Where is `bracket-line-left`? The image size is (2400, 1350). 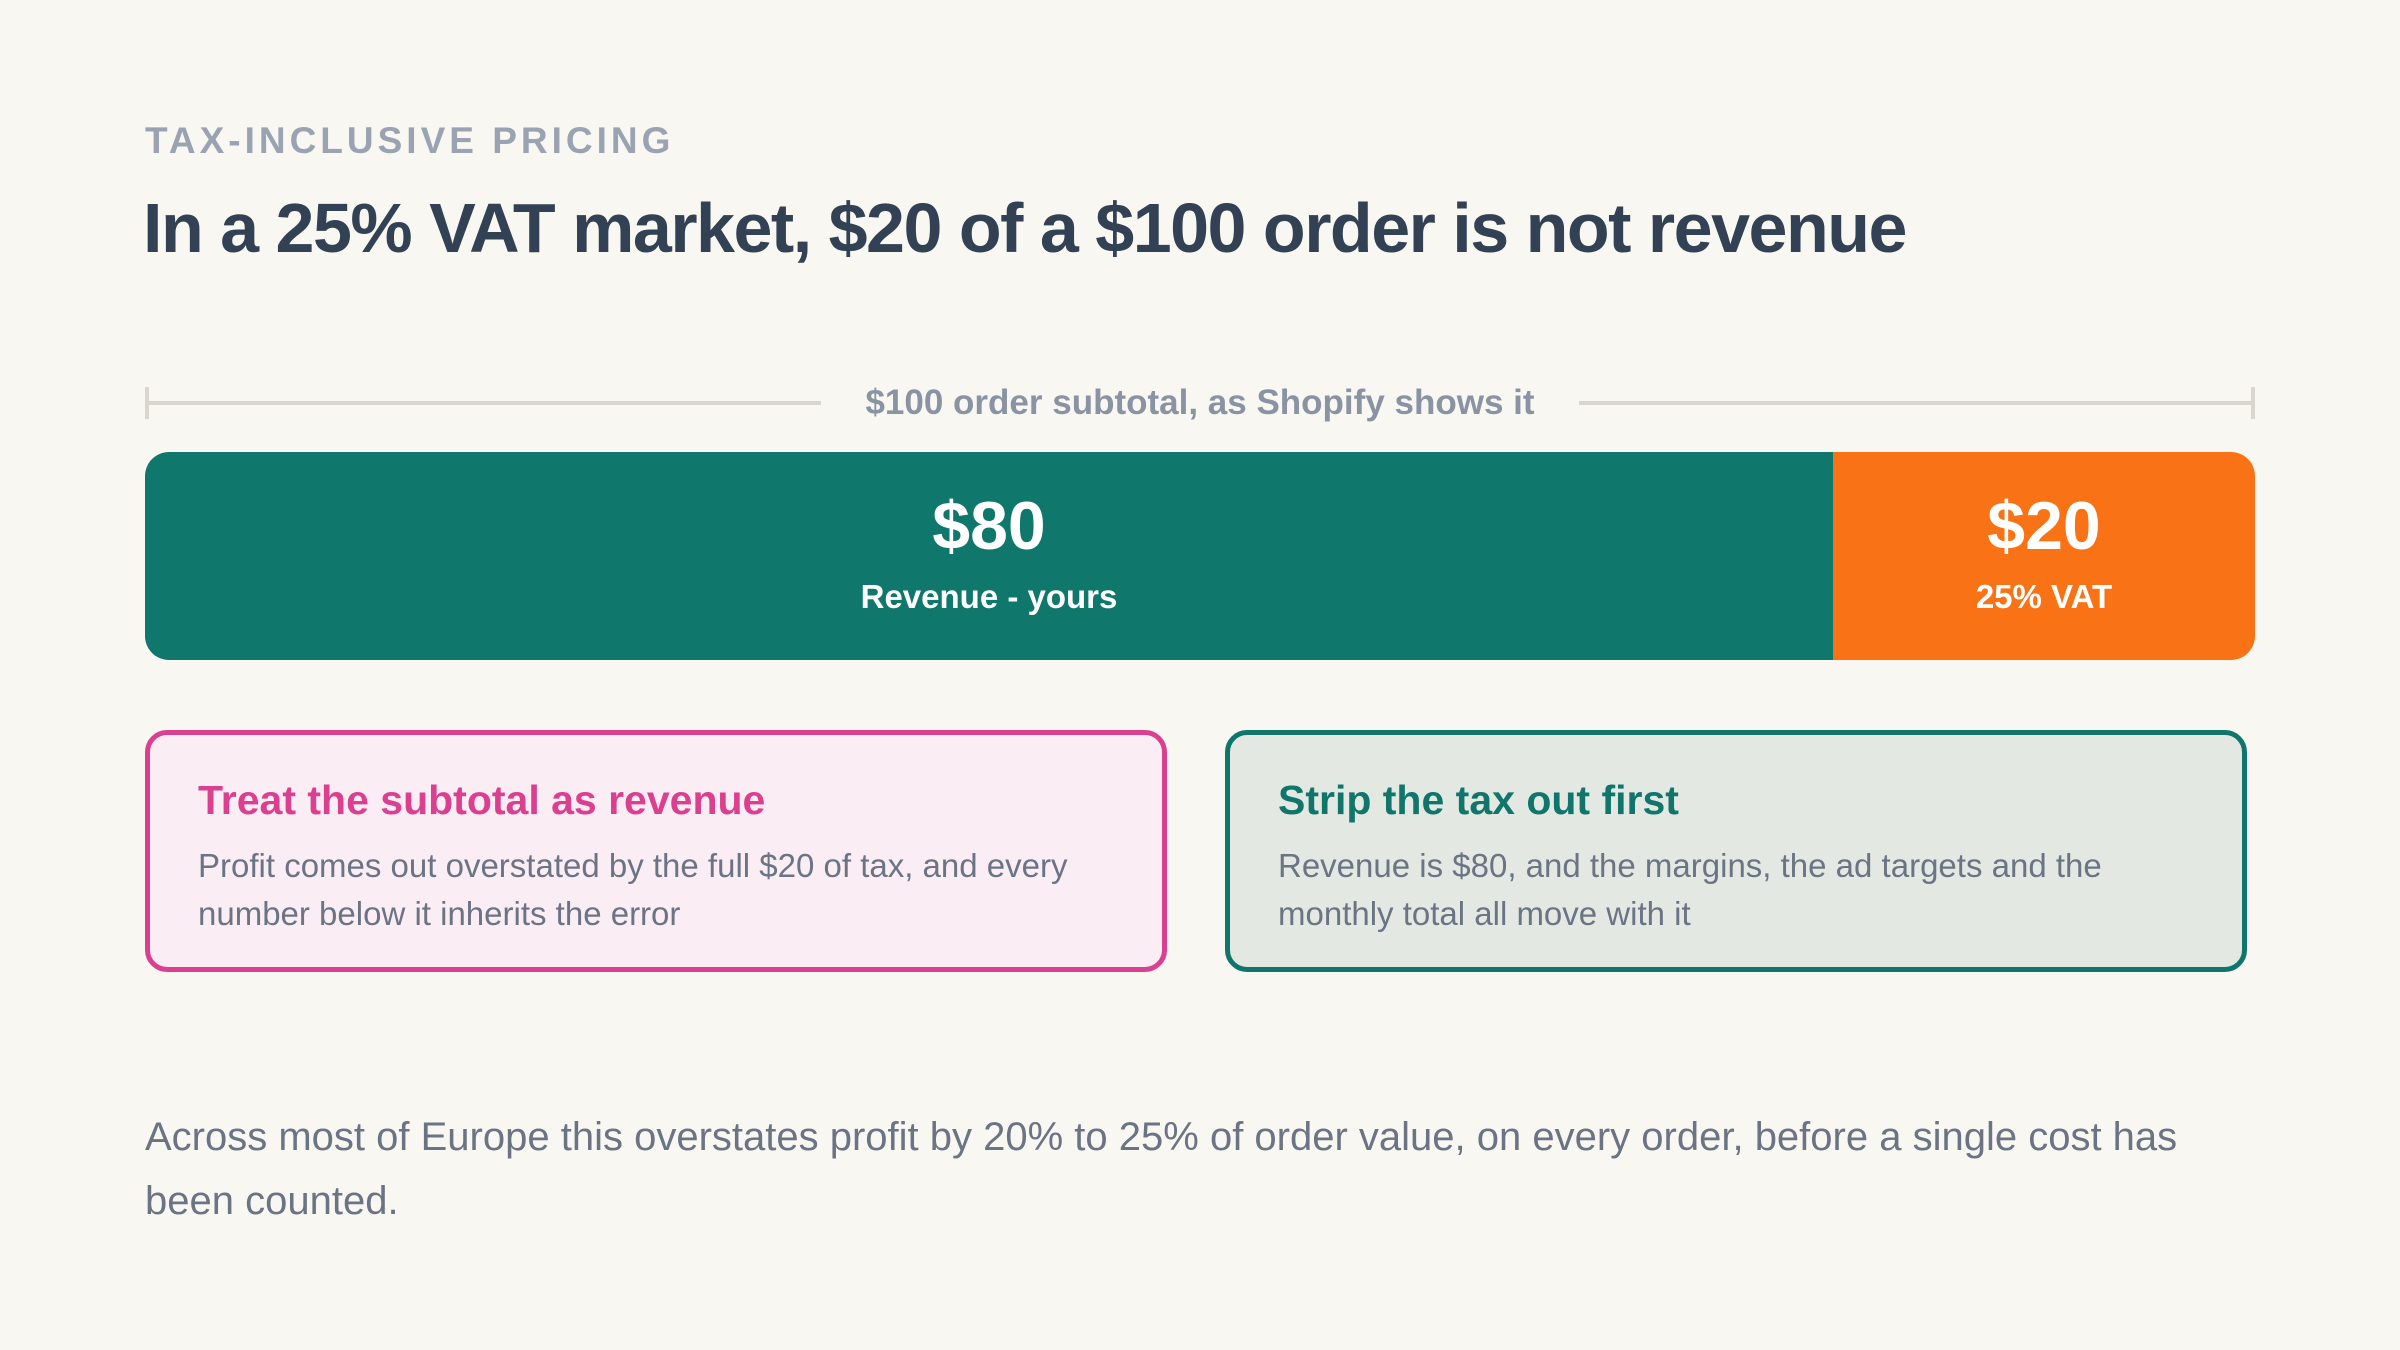 bracket-line-left is located at coordinates (483, 403).